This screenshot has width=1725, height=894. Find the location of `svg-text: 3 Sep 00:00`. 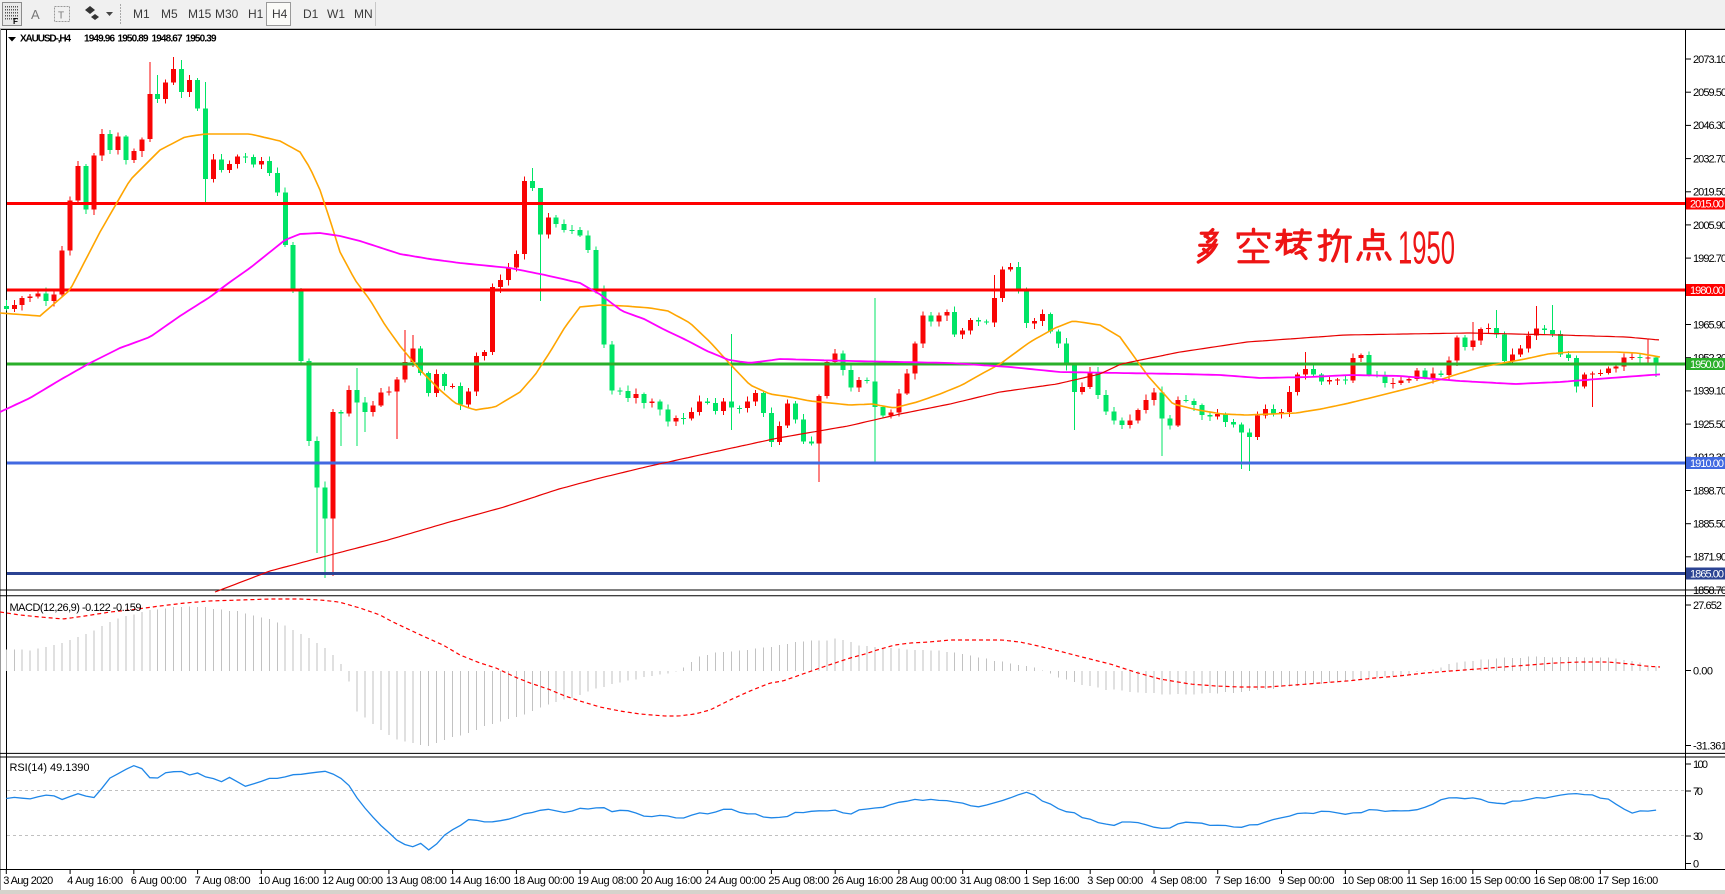

svg-text: 3 Sep 00:00 is located at coordinates (1115, 881).